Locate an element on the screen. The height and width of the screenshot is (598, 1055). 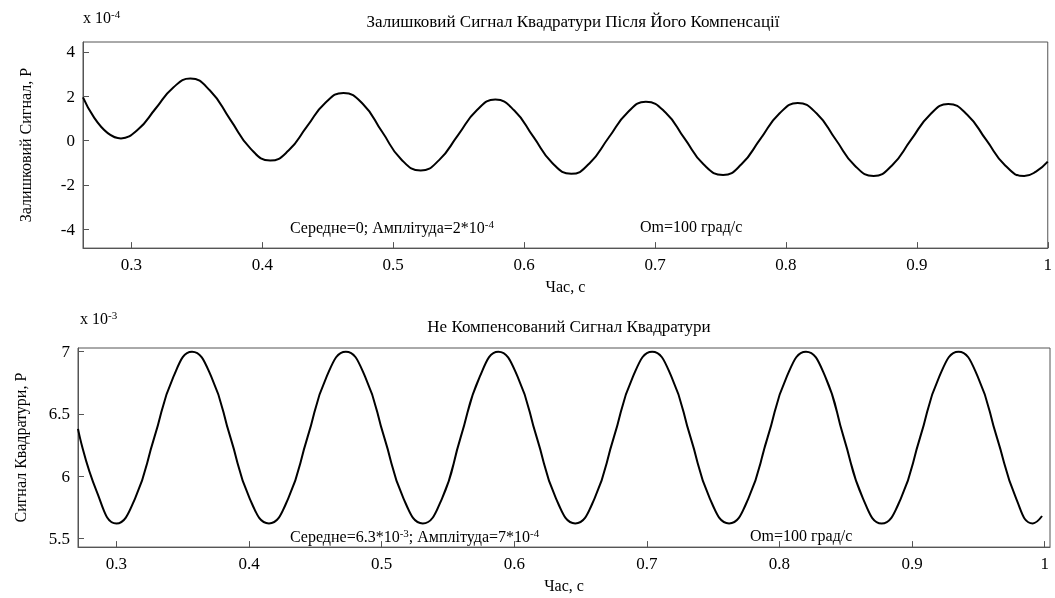
chart-title: Не Компенсований Сигнал Квадратури is located at coordinates (569, 326).